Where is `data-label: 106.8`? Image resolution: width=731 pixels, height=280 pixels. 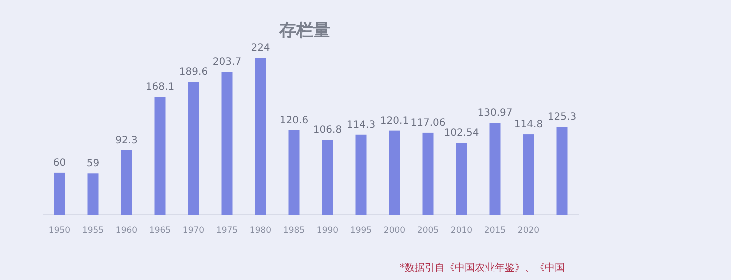 data-label: 106.8 is located at coordinates (327, 130).